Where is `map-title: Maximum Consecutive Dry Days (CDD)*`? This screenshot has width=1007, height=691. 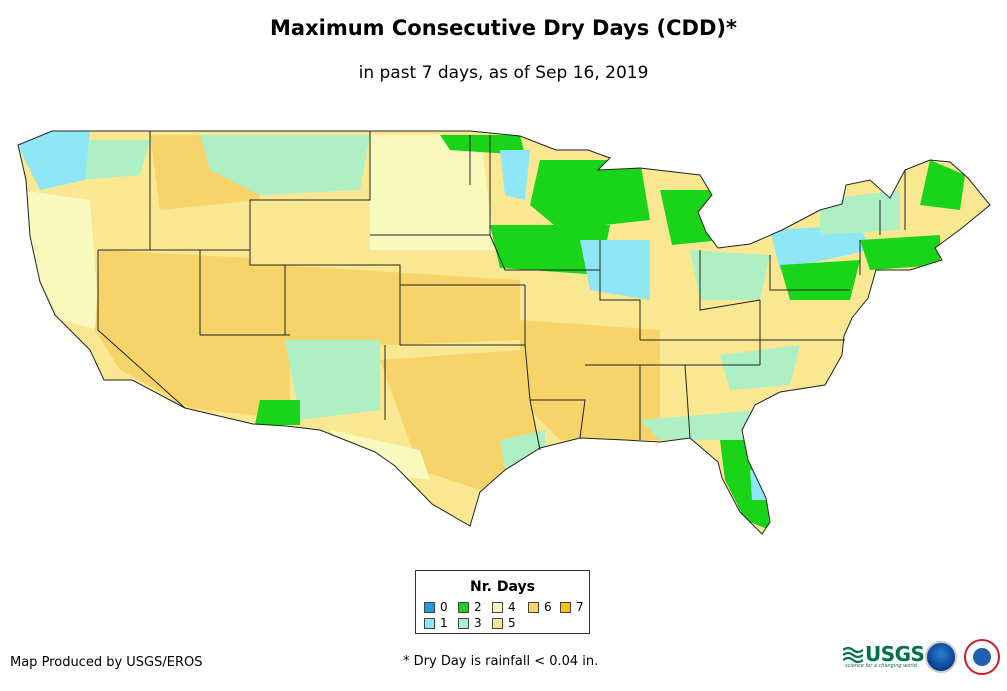 map-title: Maximum Consecutive Dry Days (CDD)* is located at coordinates (503, 28).